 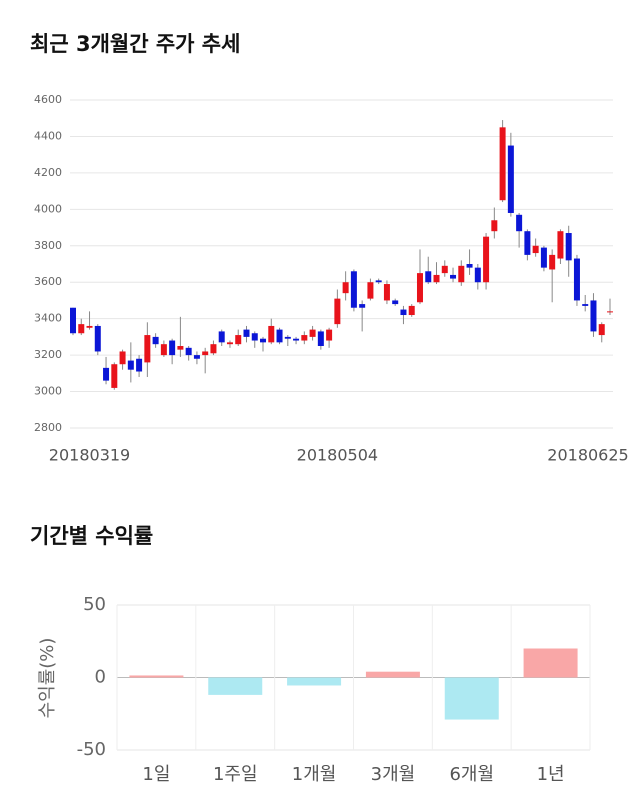 I want to click on x-tick-label: 6개월, so click(x=471, y=774).